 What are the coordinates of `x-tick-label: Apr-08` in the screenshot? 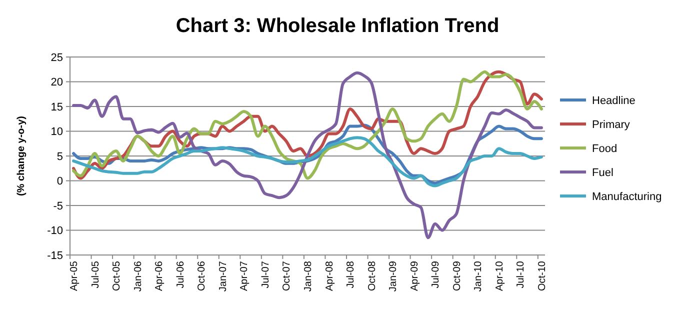 It's located at (330, 276).